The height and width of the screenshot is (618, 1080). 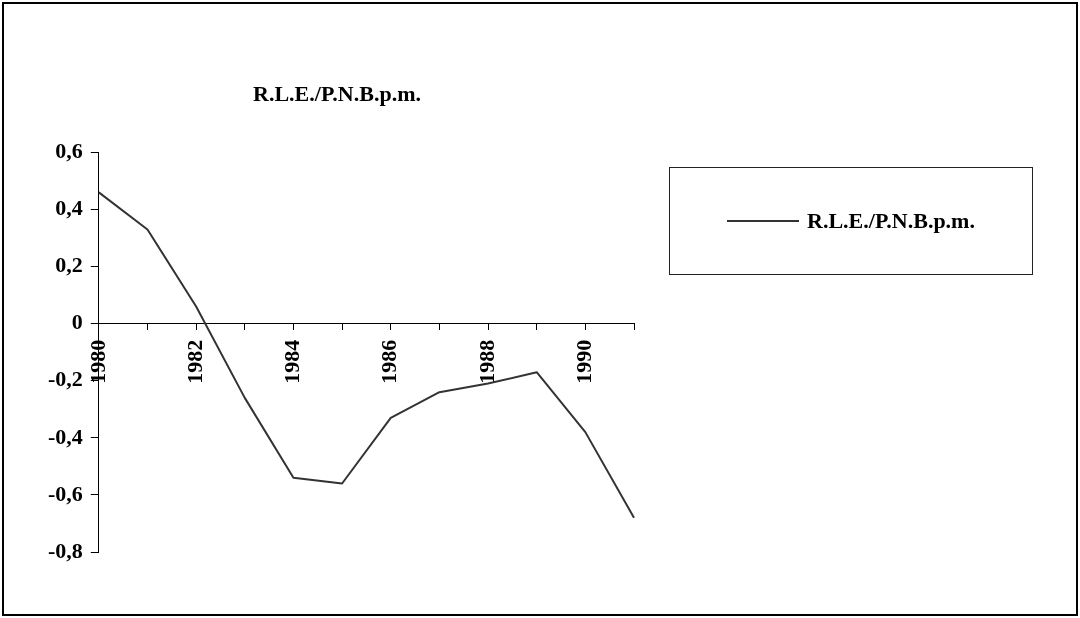 I want to click on y-tick-label: -0,8, so click(x=65, y=550).